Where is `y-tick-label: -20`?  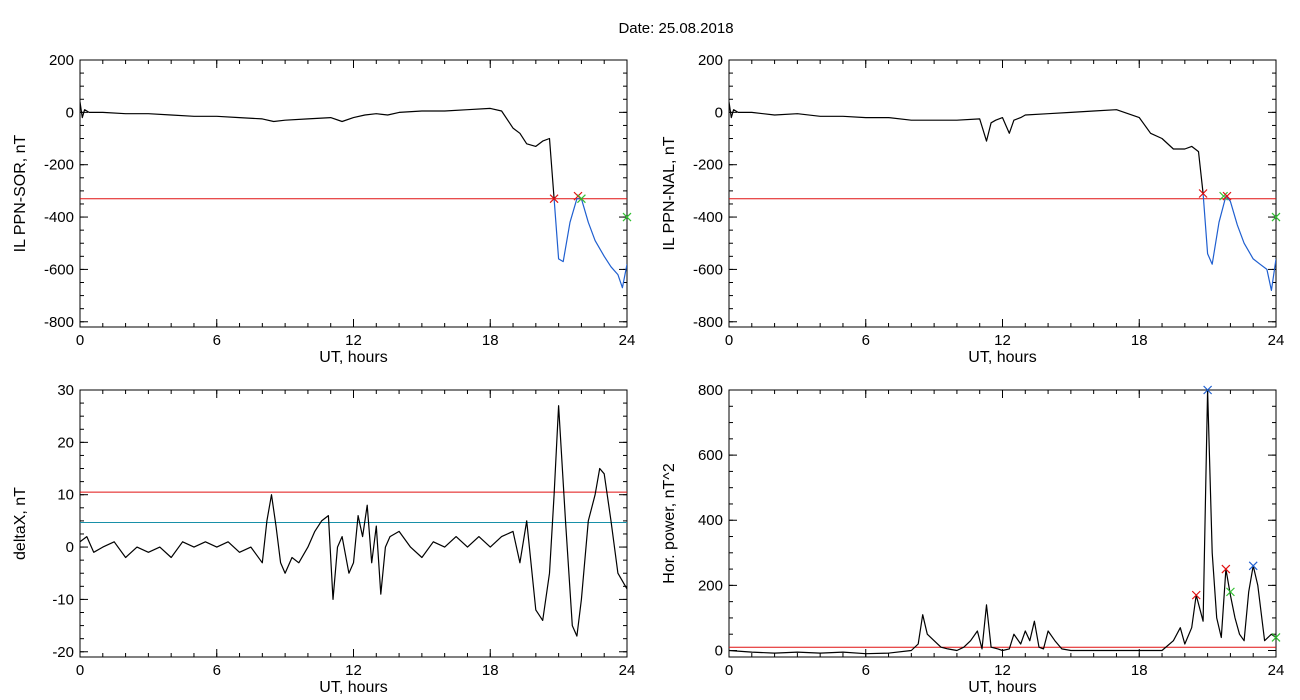 y-tick-label: -20 is located at coordinates (63, 652).